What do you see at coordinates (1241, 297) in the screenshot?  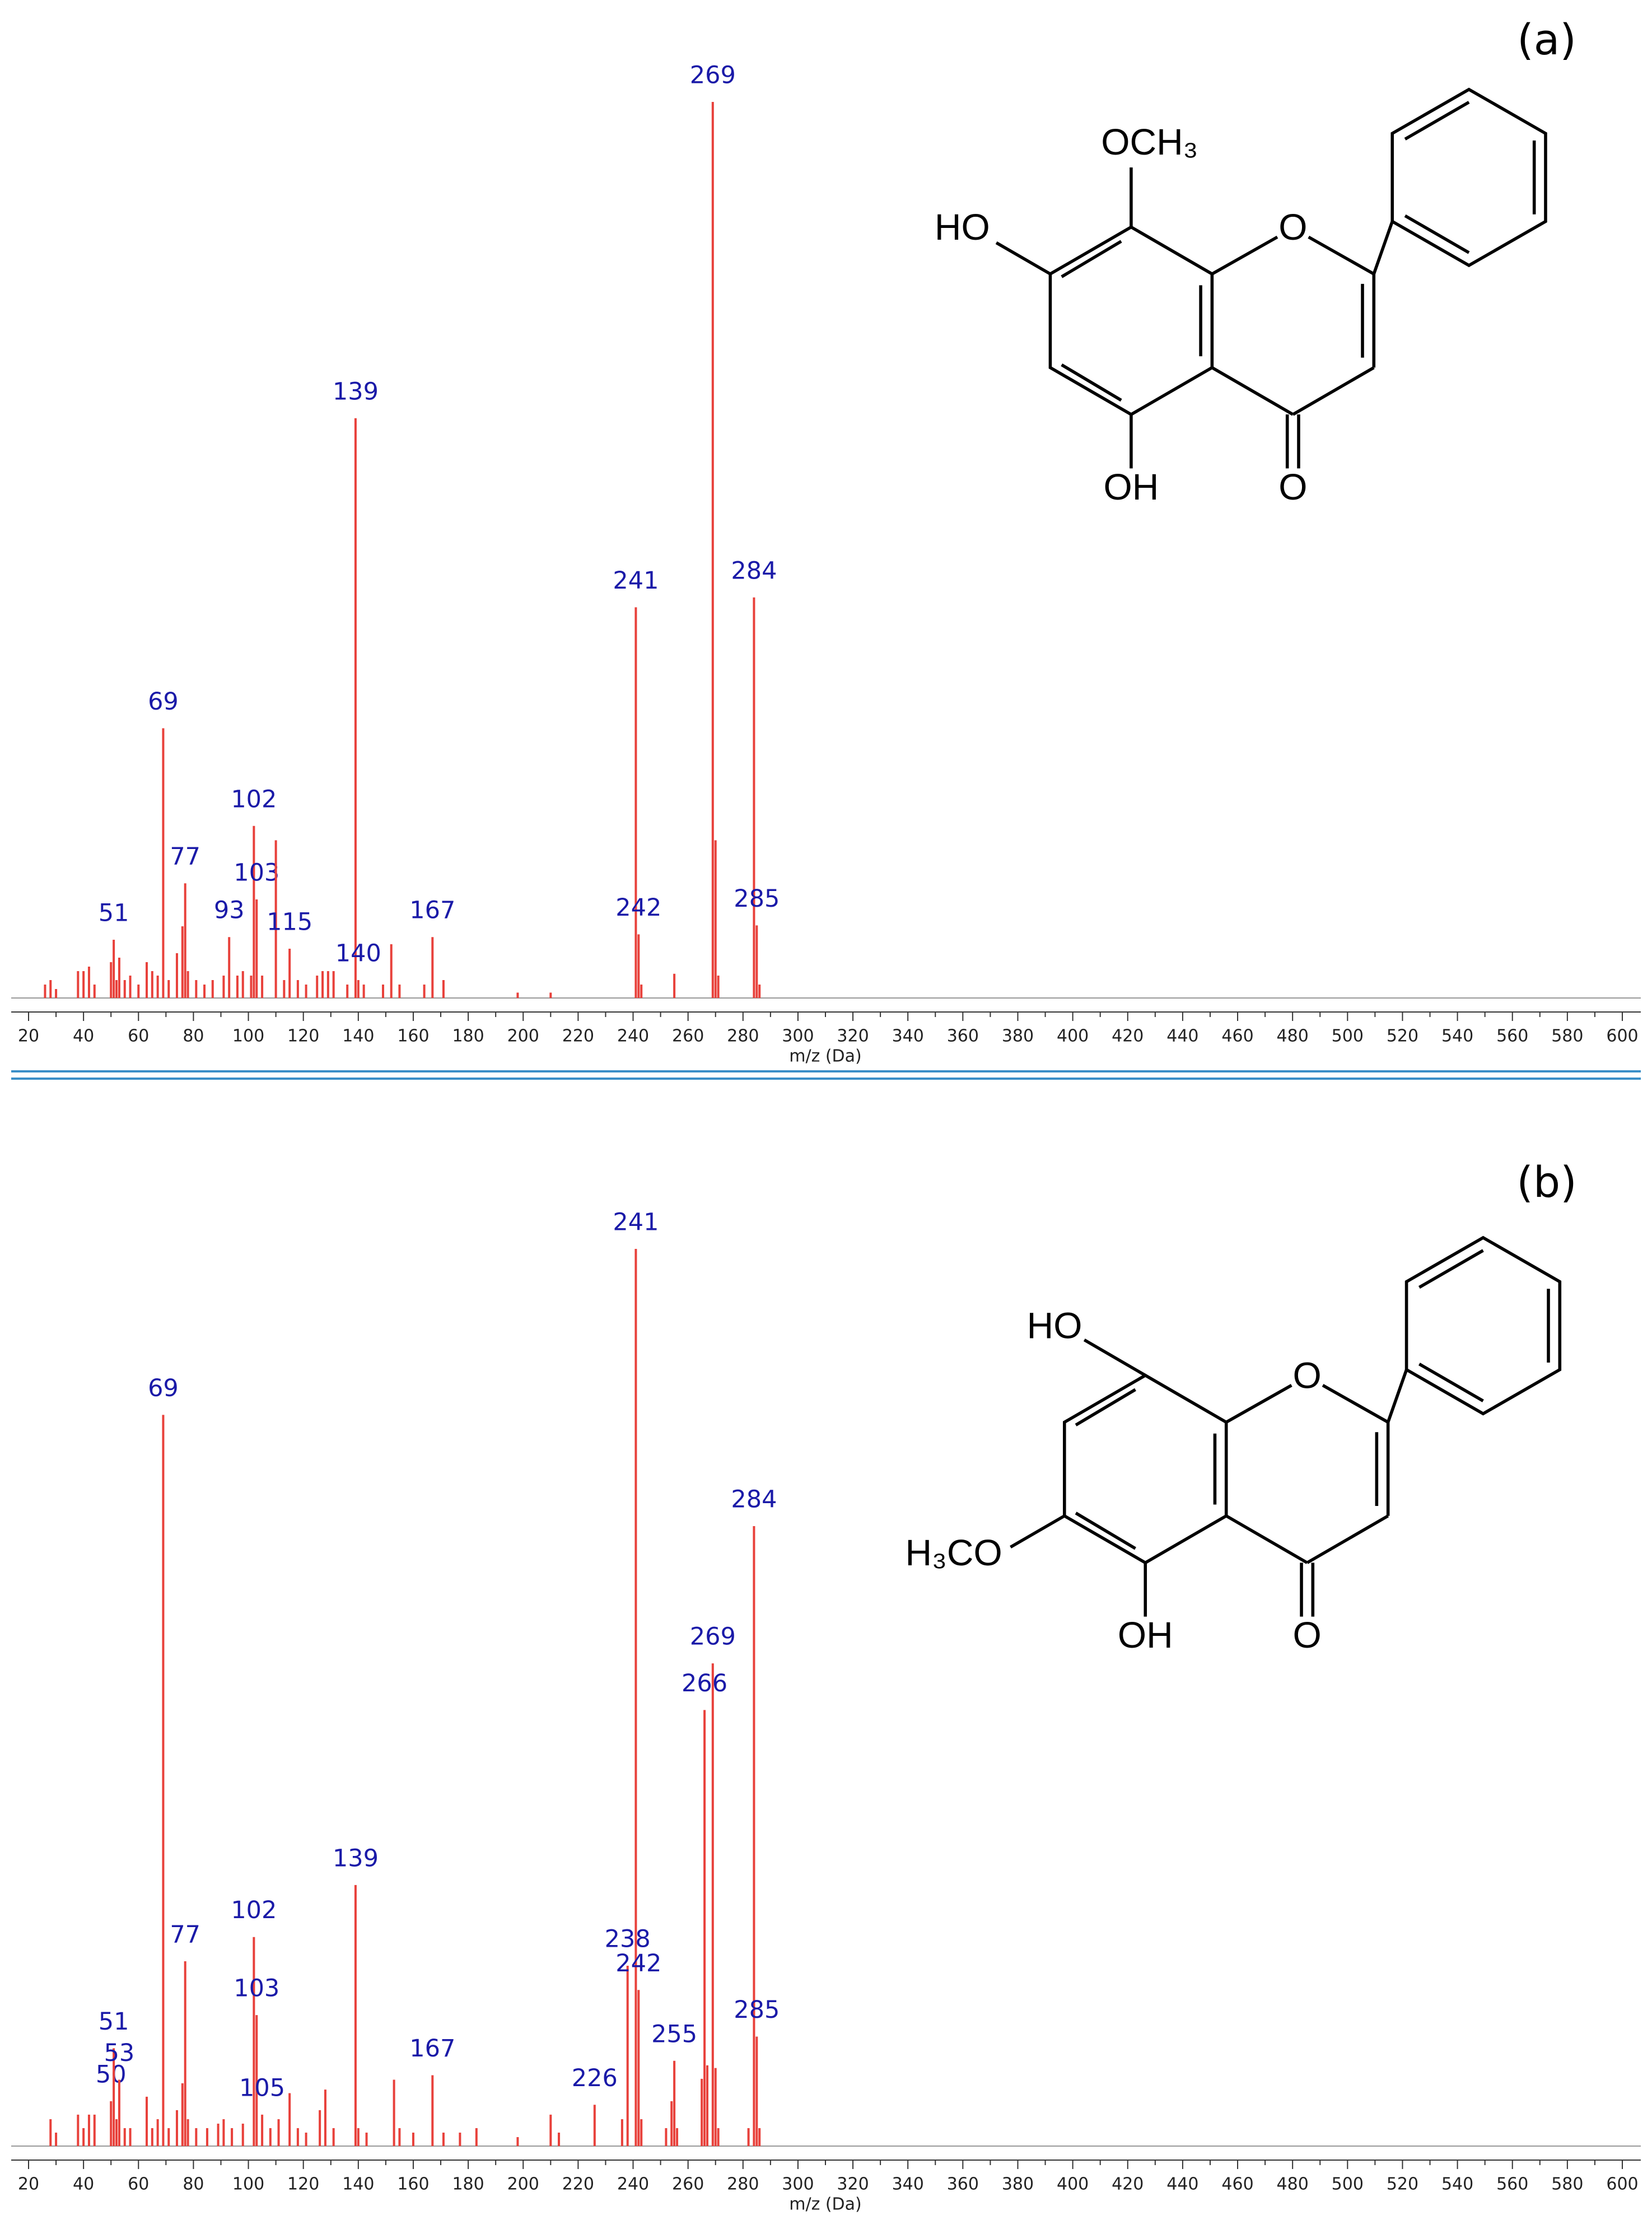 I see `structure-a: OCH₃ HO O OH O` at bounding box center [1241, 297].